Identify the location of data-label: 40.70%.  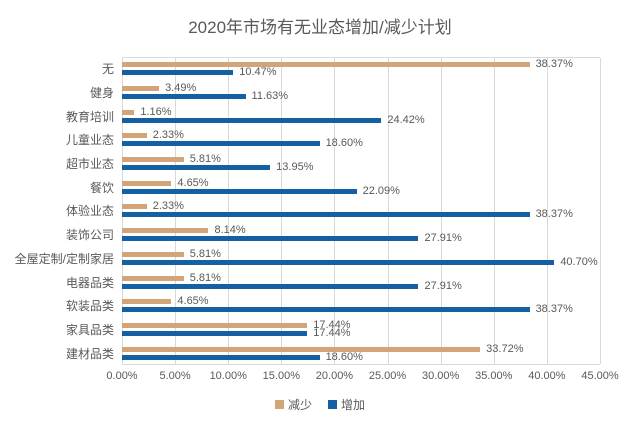
(579, 261).